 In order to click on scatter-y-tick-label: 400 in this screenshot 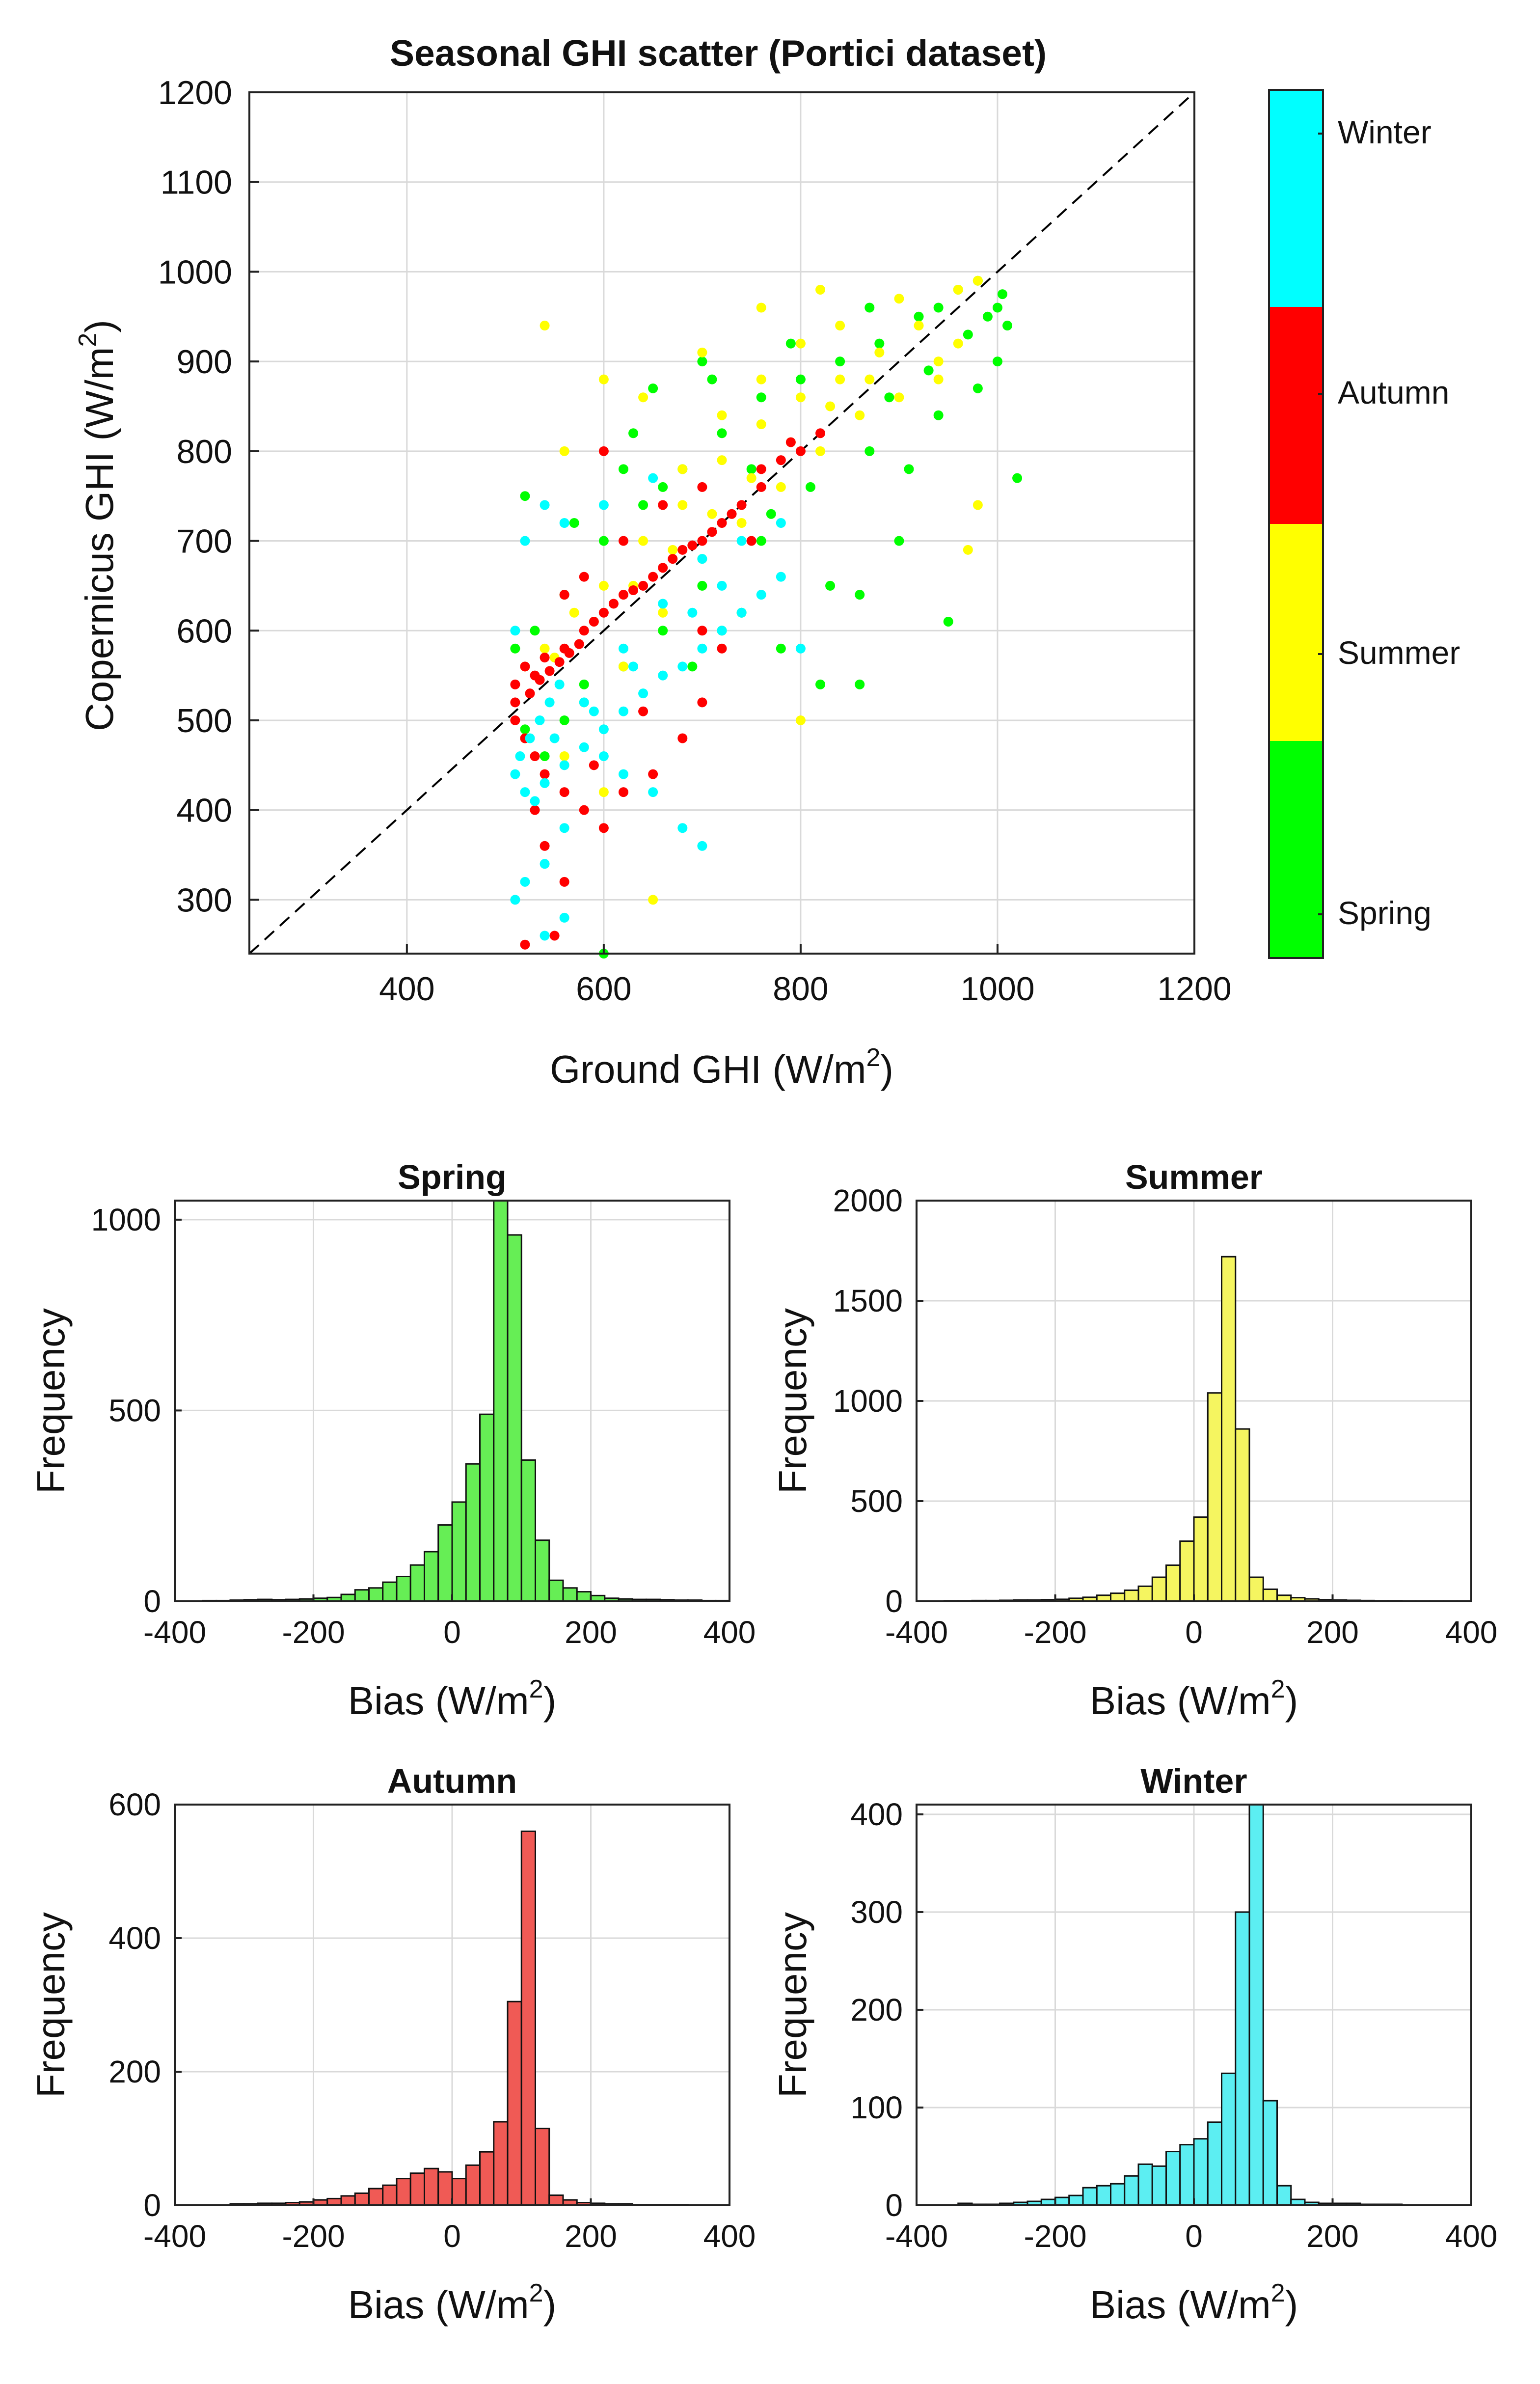, I will do `click(205, 810)`.